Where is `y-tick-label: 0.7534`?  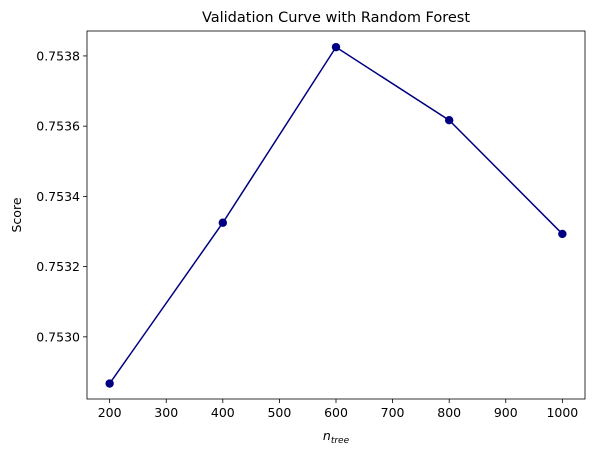 y-tick-label: 0.7534 is located at coordinates (58, 196).